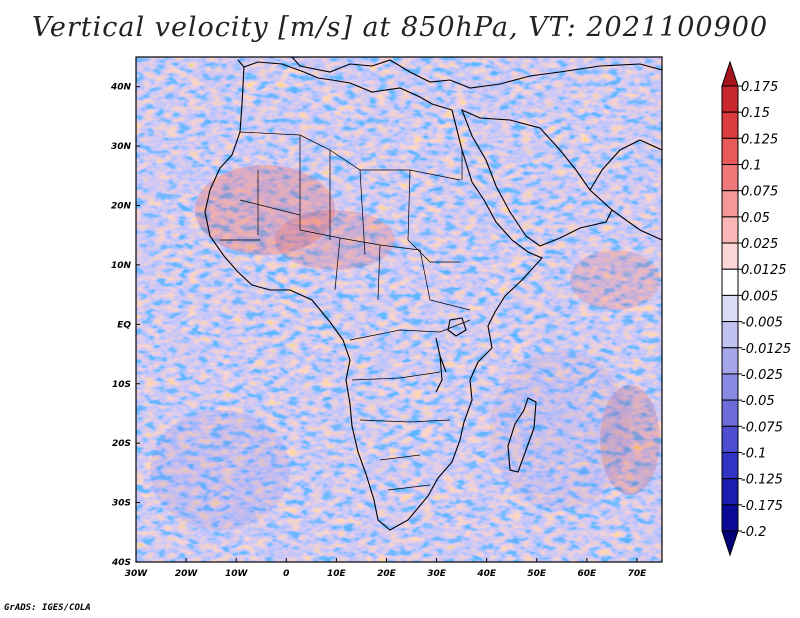 This screenshot has height=618, width=800. What do you see at coordinates (762, 323) in the screenshot?
I see `colorbar-label: -0.005` at bounding box center [762, 323].